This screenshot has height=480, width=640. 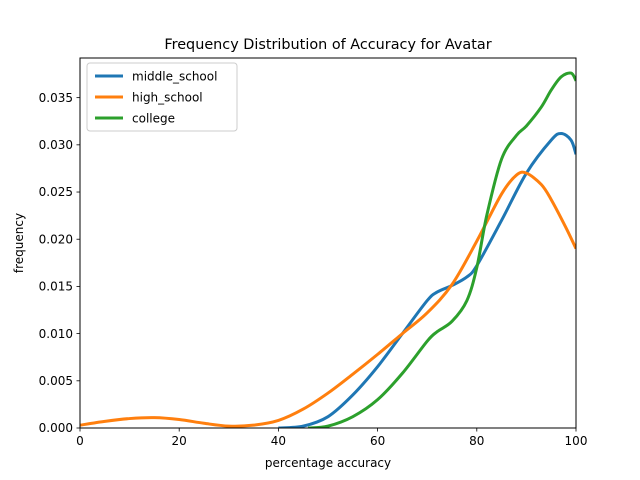 What do you see at coordinates (56, 145) in the screenshot?
I see `y-tick-label: 0.030` at bounding box center [56, 145].